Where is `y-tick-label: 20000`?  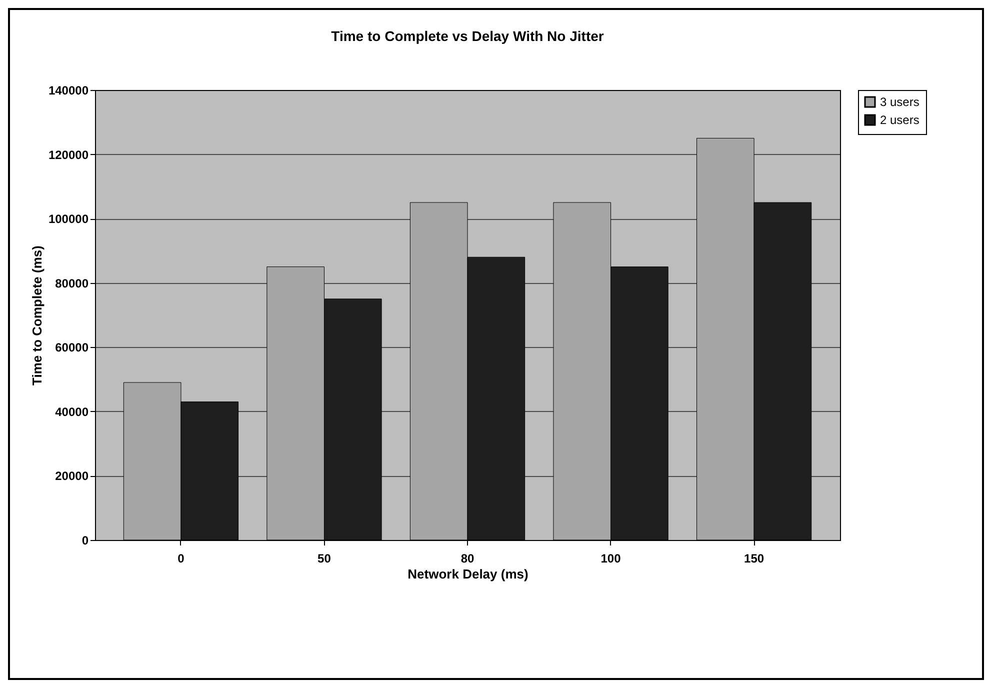 y-tick-label: 20000 is located at coordinates (72, 476).